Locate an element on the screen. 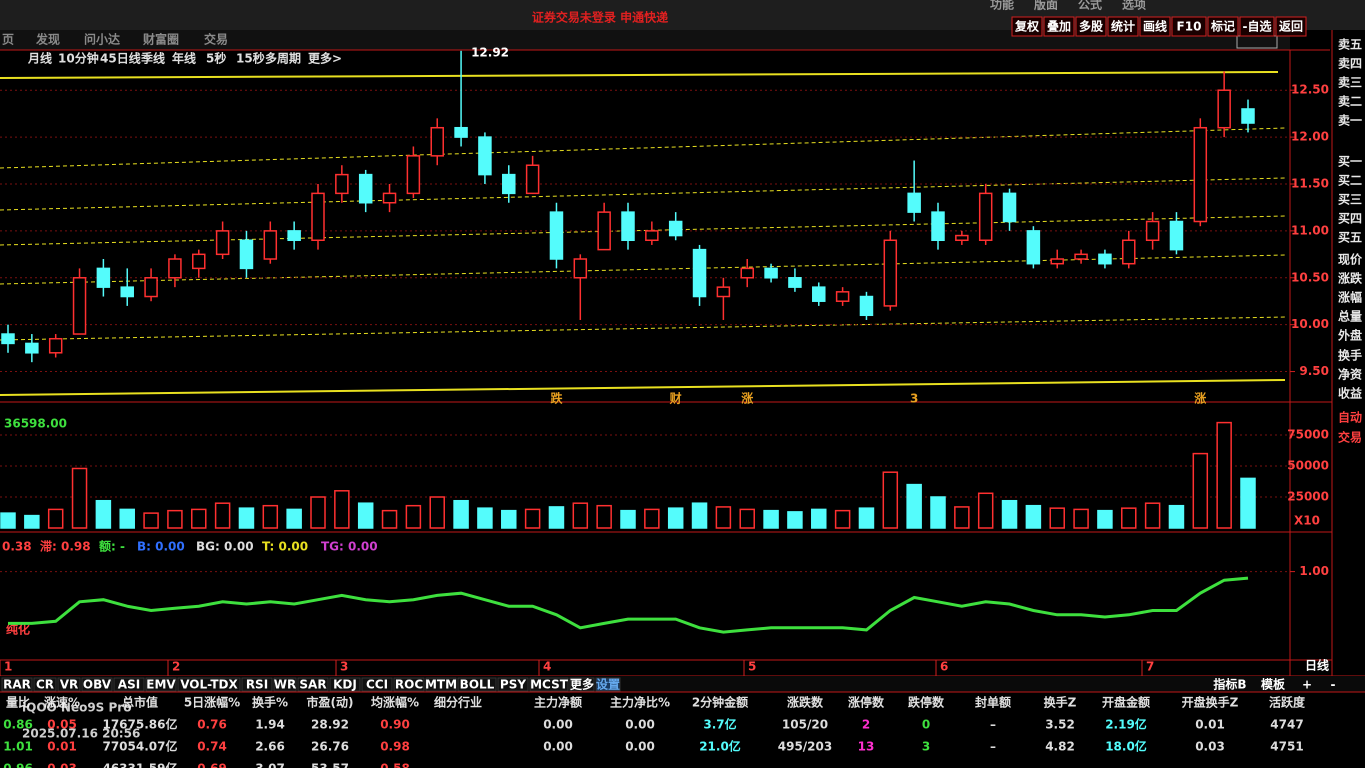  indicator-tab-label: WR is located at coordinates (285, 685).